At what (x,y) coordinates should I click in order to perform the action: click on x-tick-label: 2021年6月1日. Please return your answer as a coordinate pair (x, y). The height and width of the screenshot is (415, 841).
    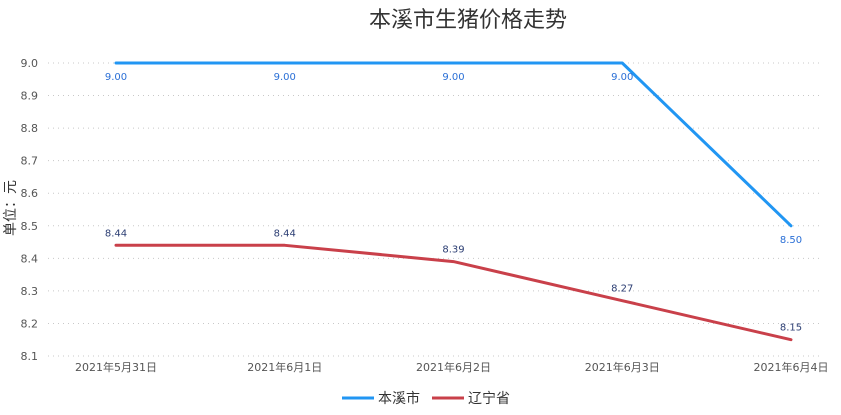
    Looking at the image, I should click on (284, 367).